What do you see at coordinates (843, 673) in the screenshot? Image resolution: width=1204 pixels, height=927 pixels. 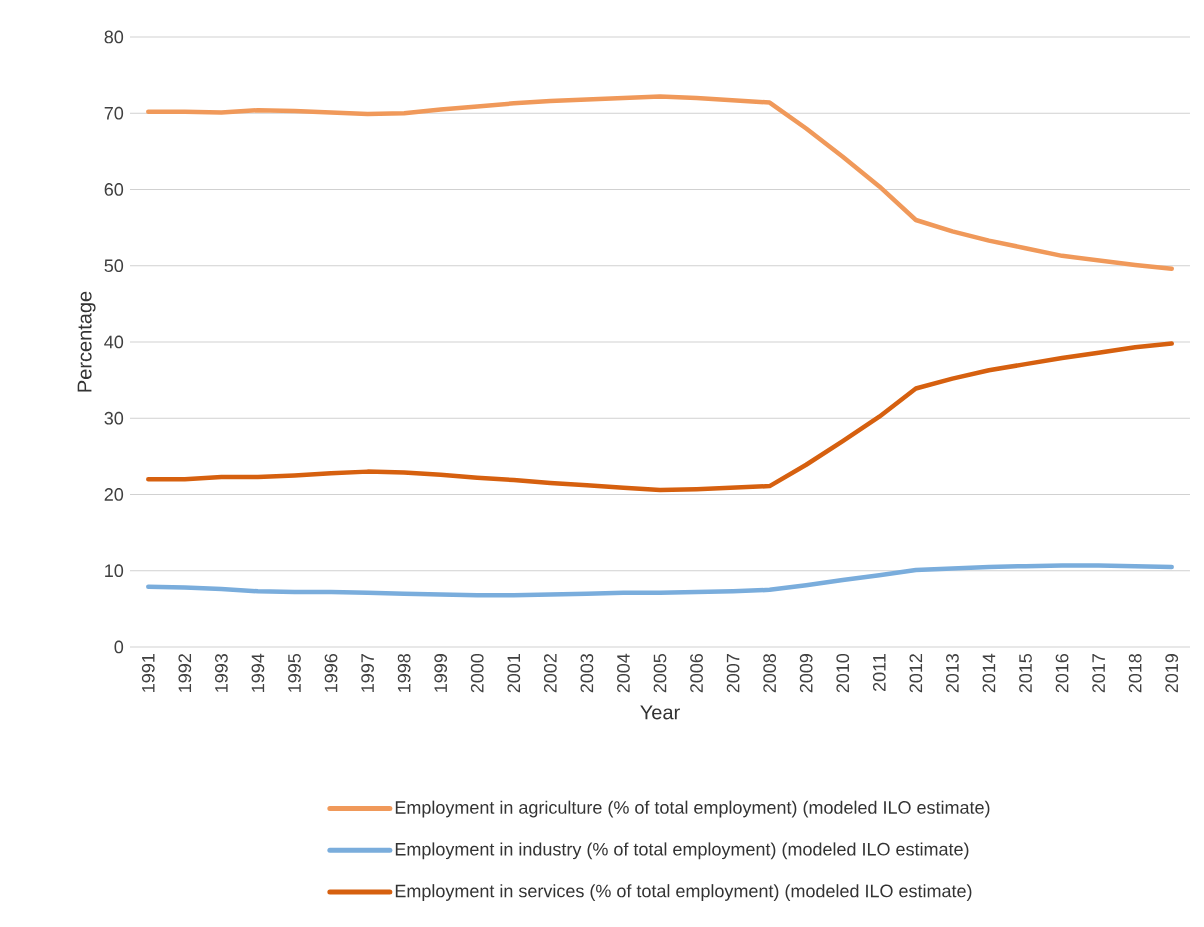 I see `x-tick-label: 2010` at bounding box center [843, 673].